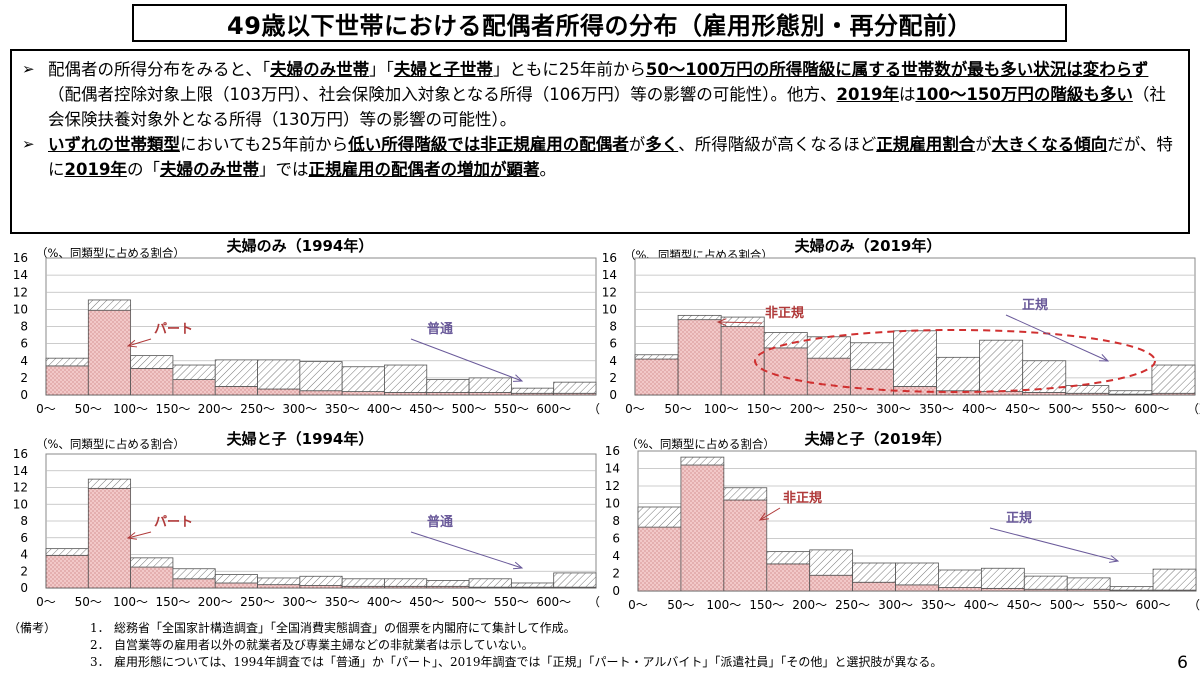 Image resolution: width=1200 pixels, height=675 pixels. I want to click on x-axis-unit: （万円）, so click(594, 409).